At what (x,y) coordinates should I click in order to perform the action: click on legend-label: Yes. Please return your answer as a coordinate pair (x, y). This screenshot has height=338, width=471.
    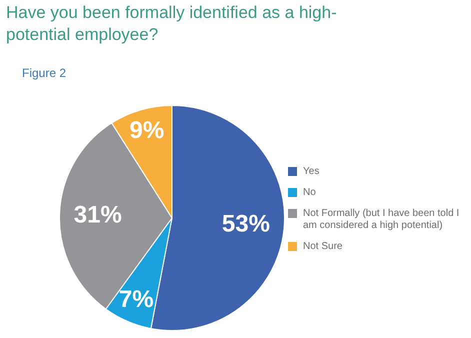
    Looking at the image, I should click on (311, 172).